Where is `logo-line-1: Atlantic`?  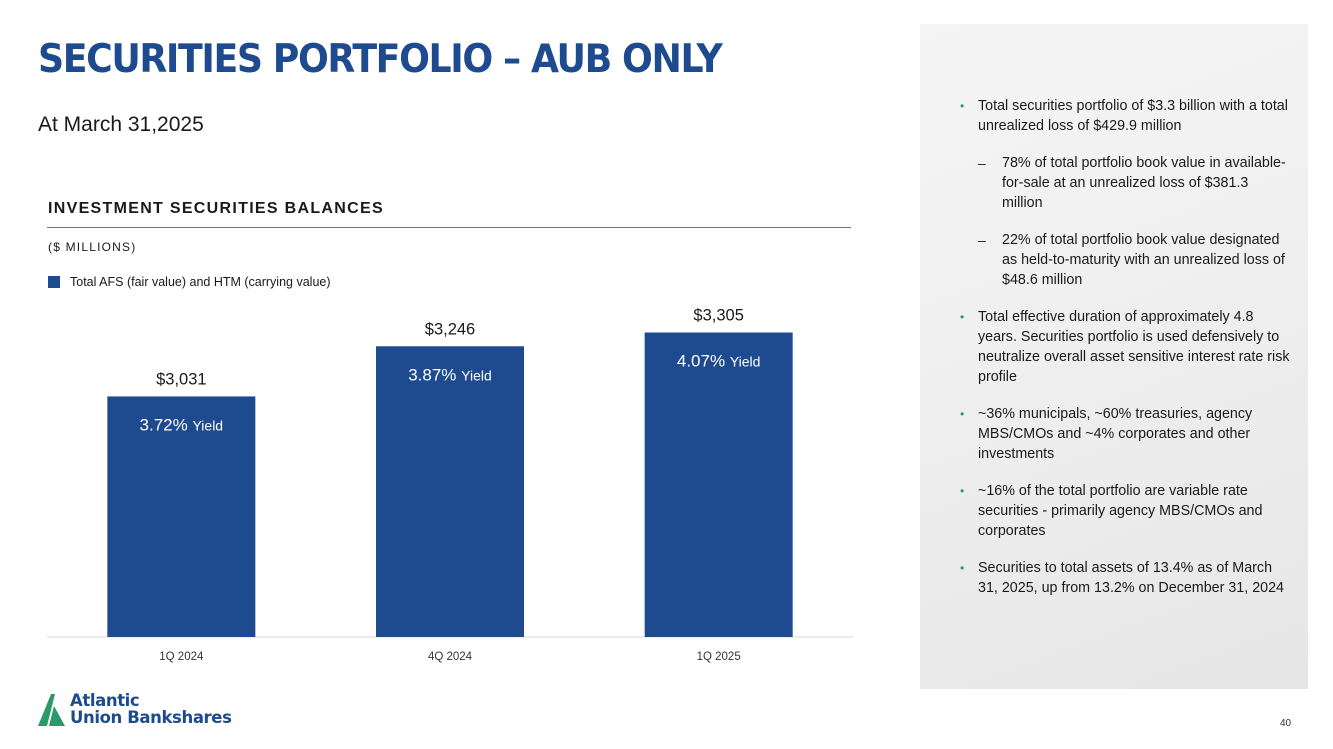 logo-line-1: Atlantic is located at coordinates (105, 700).